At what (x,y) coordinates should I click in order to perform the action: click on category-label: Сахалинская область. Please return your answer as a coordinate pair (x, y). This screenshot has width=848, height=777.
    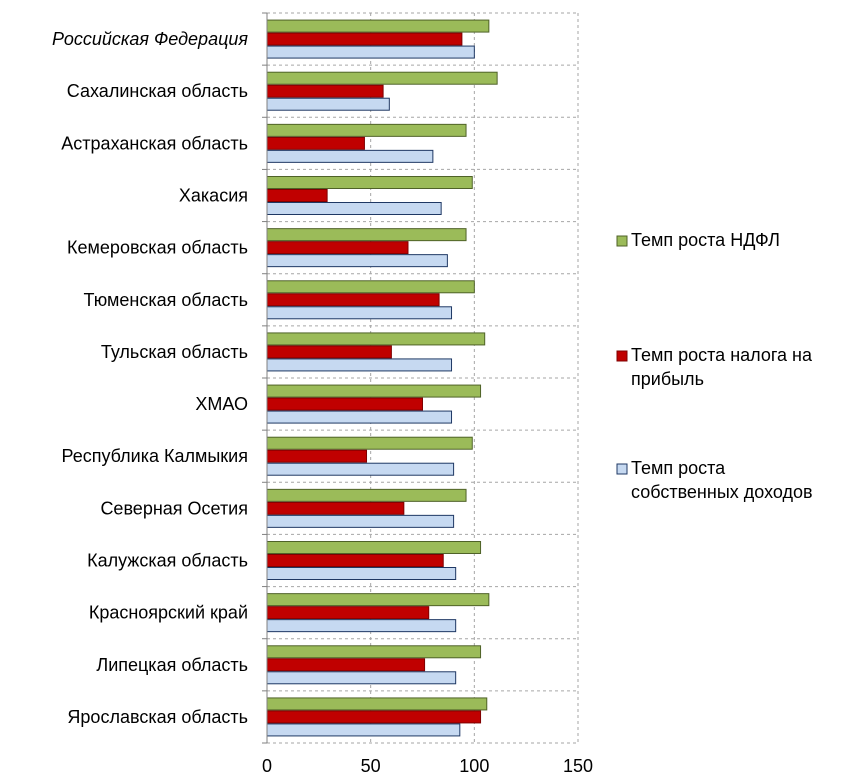
    Looking at the image, I should click on (157, 91).